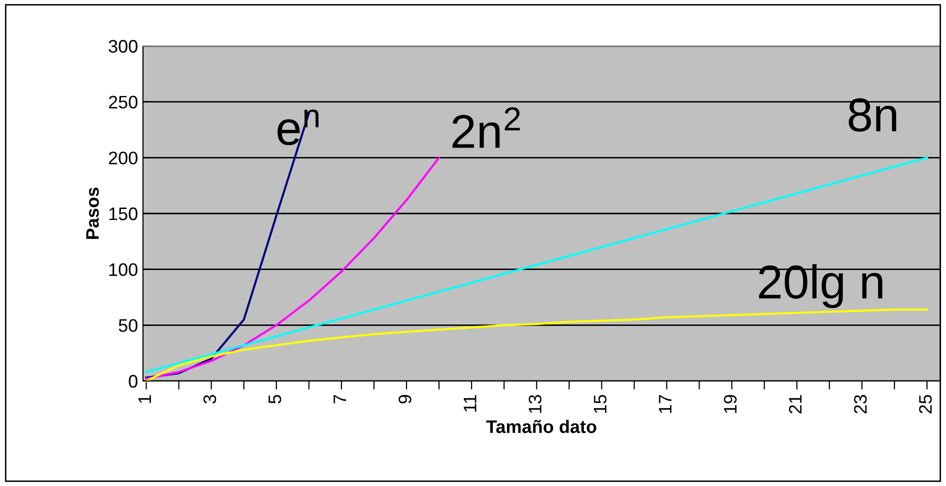 This screenshot has width=946, height=486. What do you see at coordinates (820, 286) in the screenshot?
I see `series-label: 20lg n` at bounding box center [820, 286].